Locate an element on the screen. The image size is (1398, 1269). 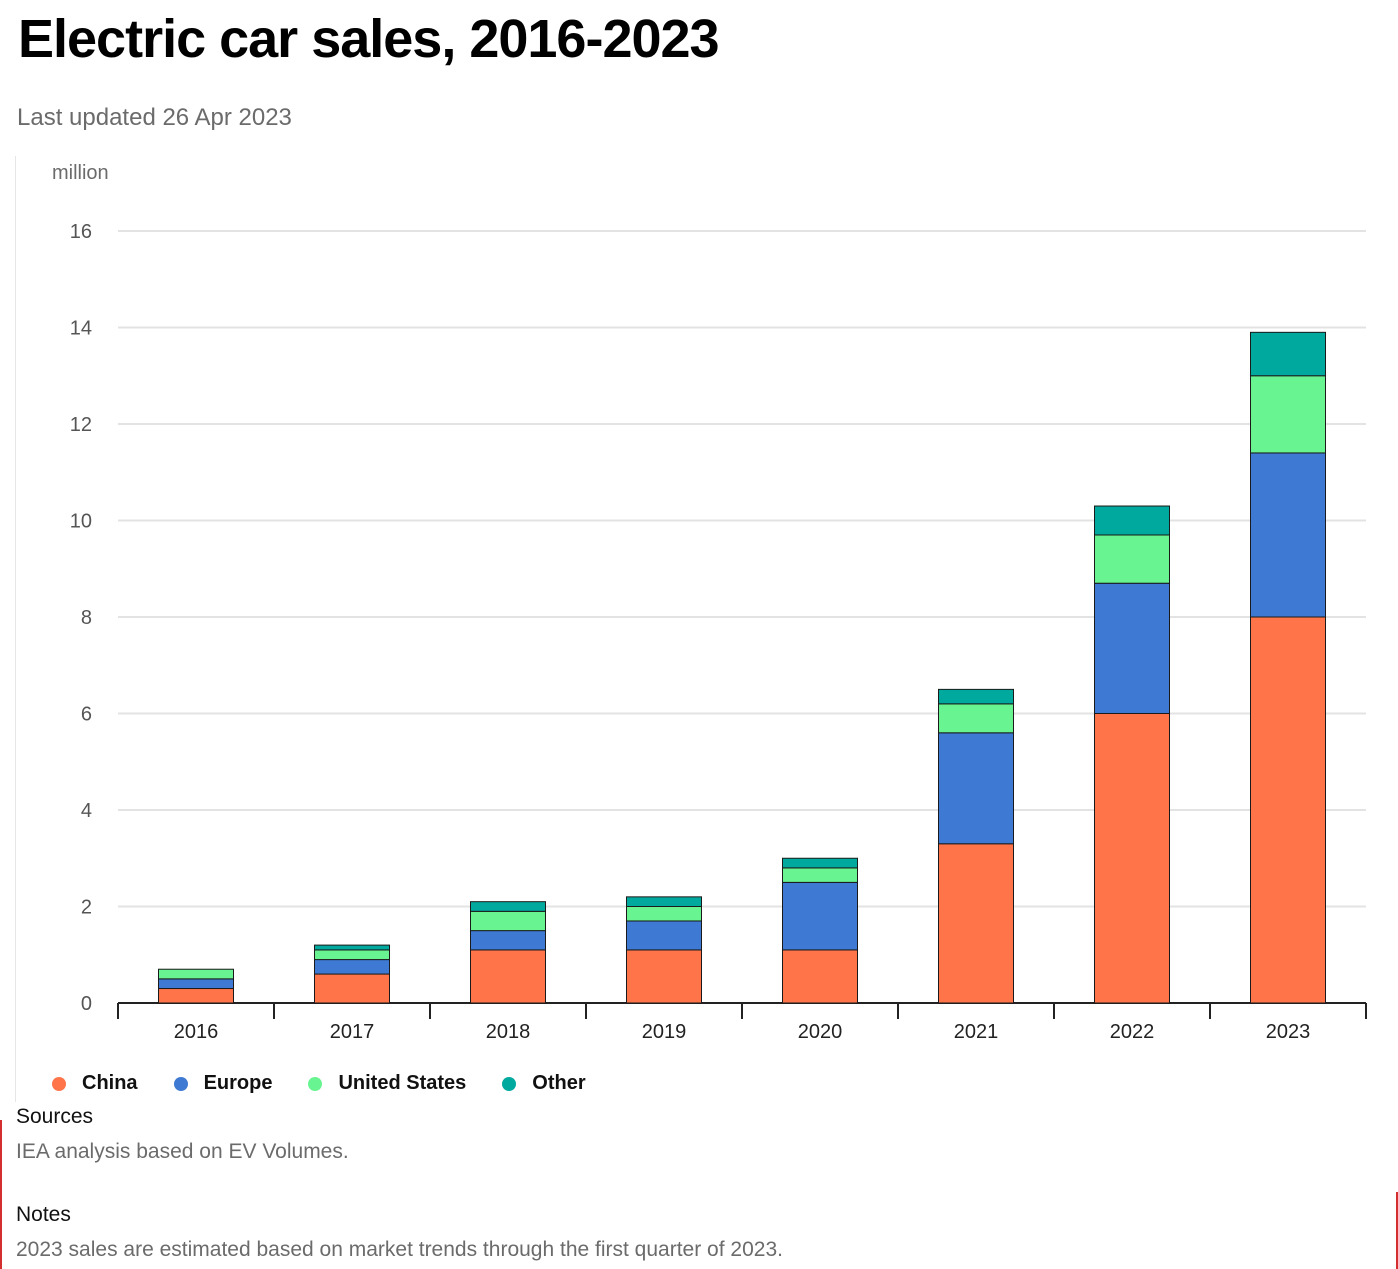
y-tick-label: 10 is located at coordinates (81, 522).